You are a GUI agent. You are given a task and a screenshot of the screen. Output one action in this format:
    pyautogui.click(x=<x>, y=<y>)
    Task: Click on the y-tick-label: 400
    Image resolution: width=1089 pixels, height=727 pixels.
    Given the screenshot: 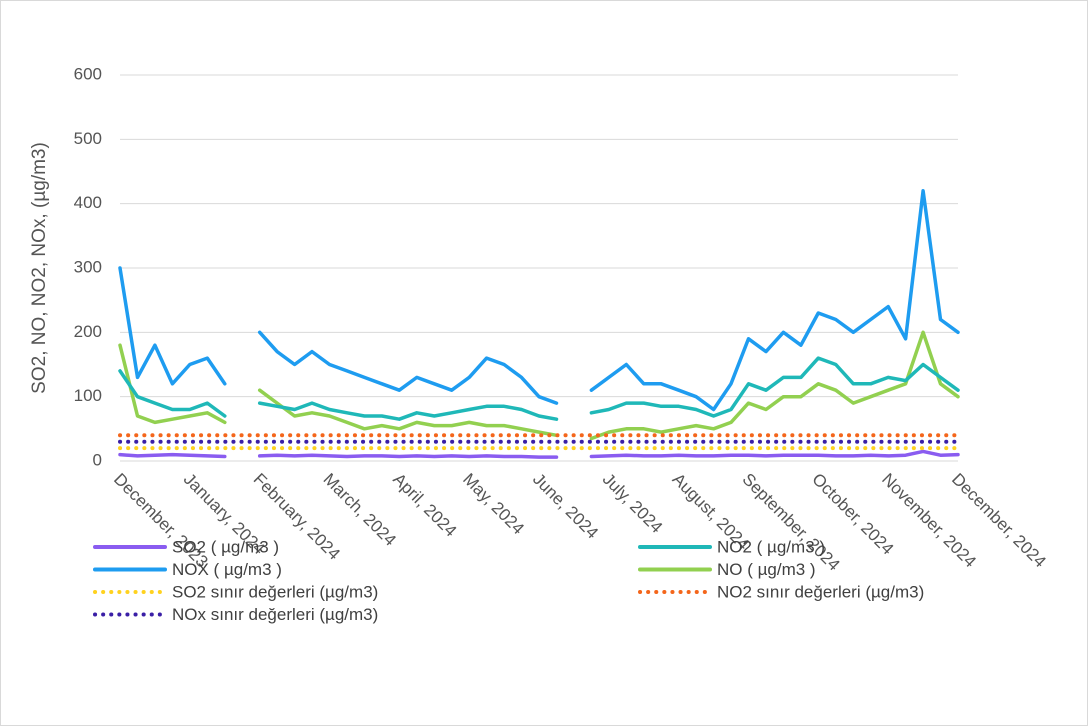 What is the action you would take?
    pyautogui.click(x=88, y=202)
    